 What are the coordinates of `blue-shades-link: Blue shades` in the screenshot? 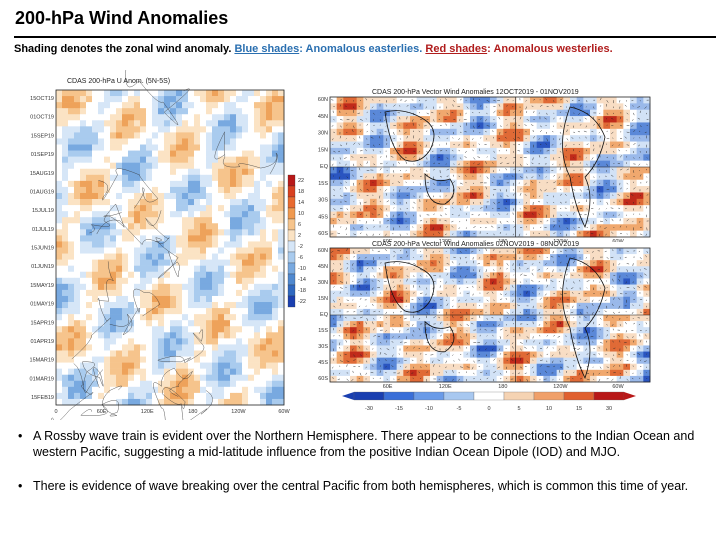 It's located at (267, 49).